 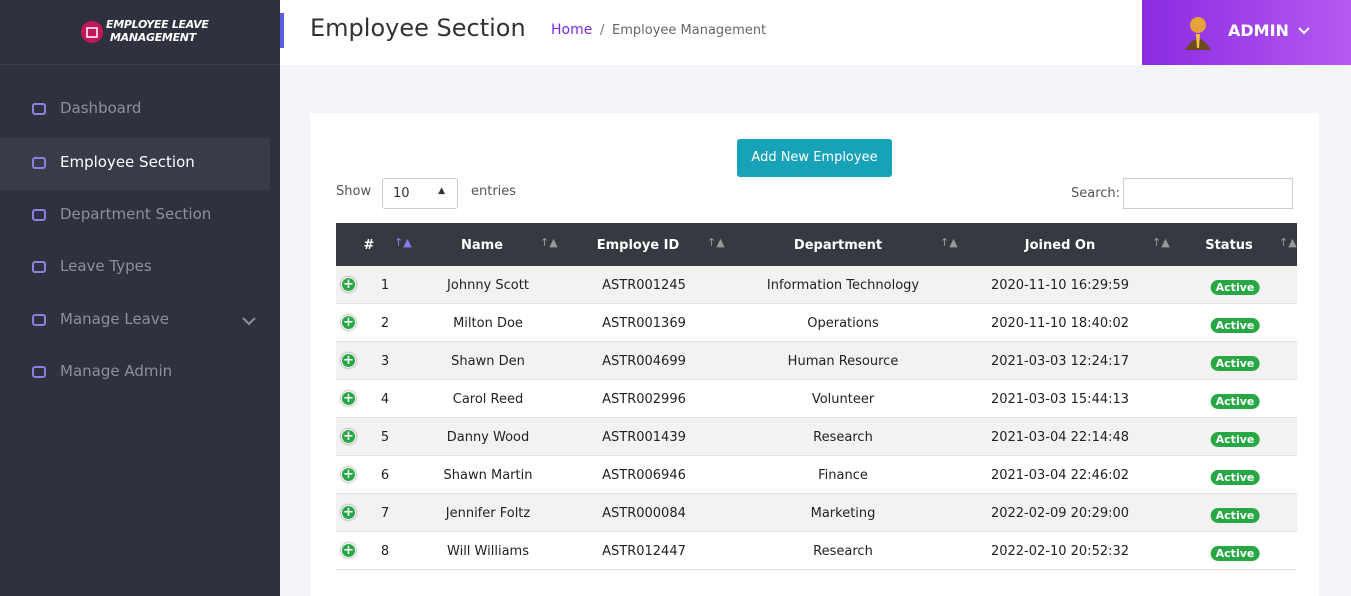 I want to click on table-cell: Danny Wood, so click(x=488, y=437).